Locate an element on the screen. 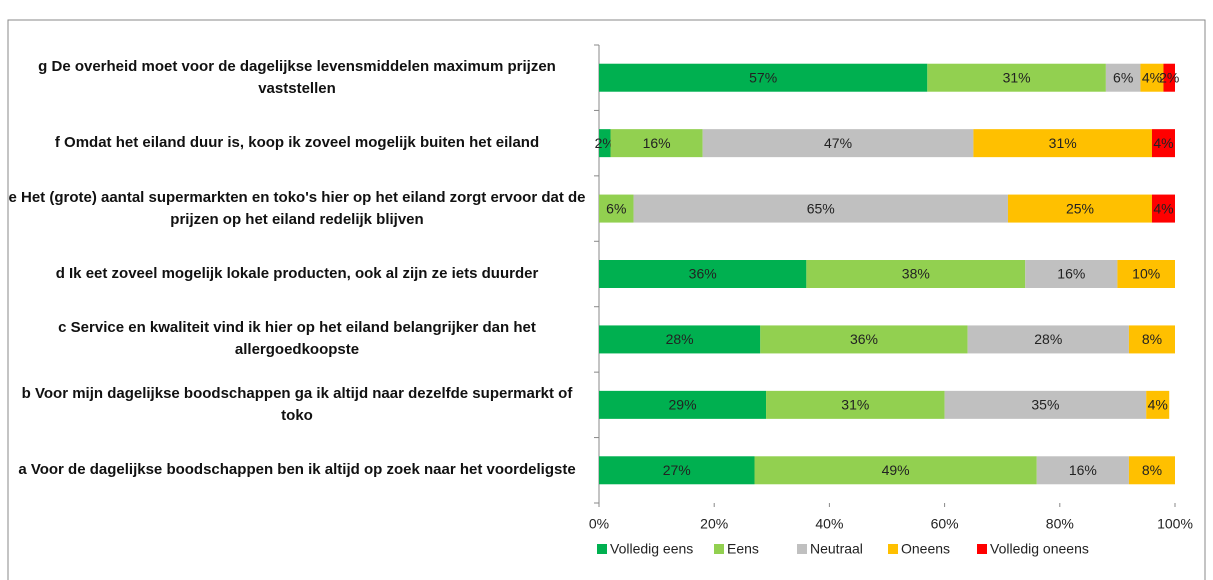  value-label: 49% is located at coordinates (896, 470).